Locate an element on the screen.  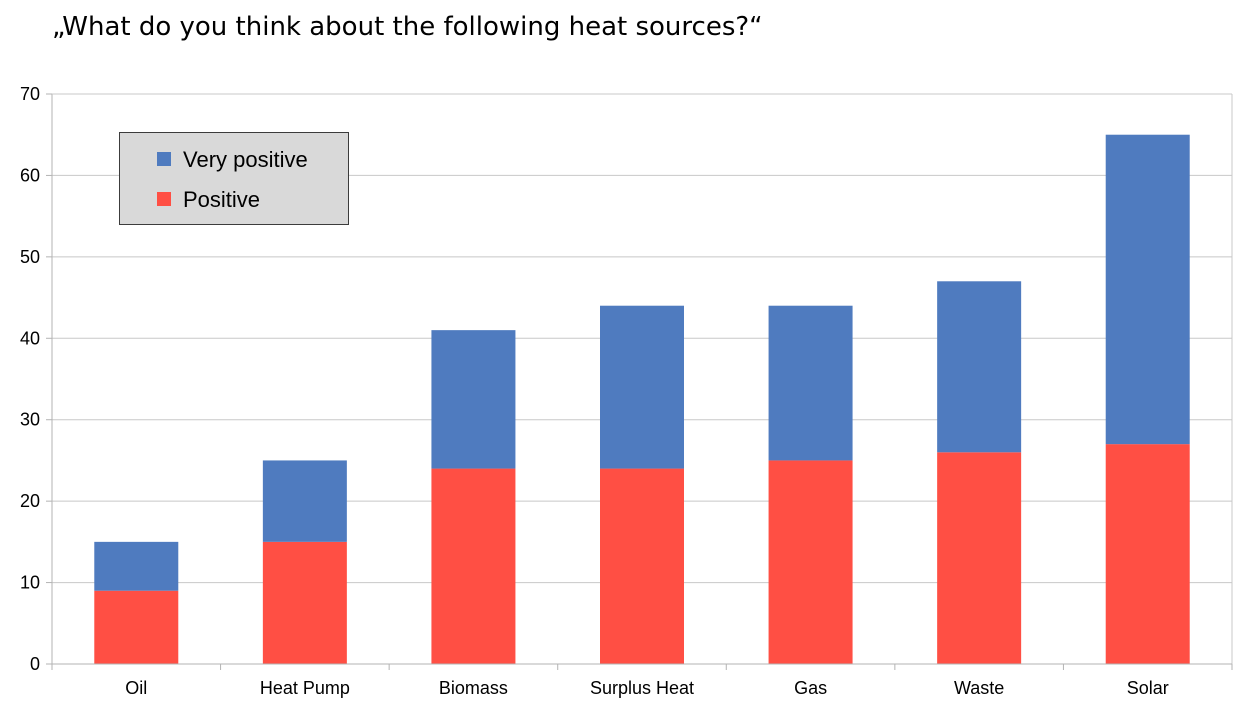
x-tick-label: Gas is located at coordinates (810, 688).